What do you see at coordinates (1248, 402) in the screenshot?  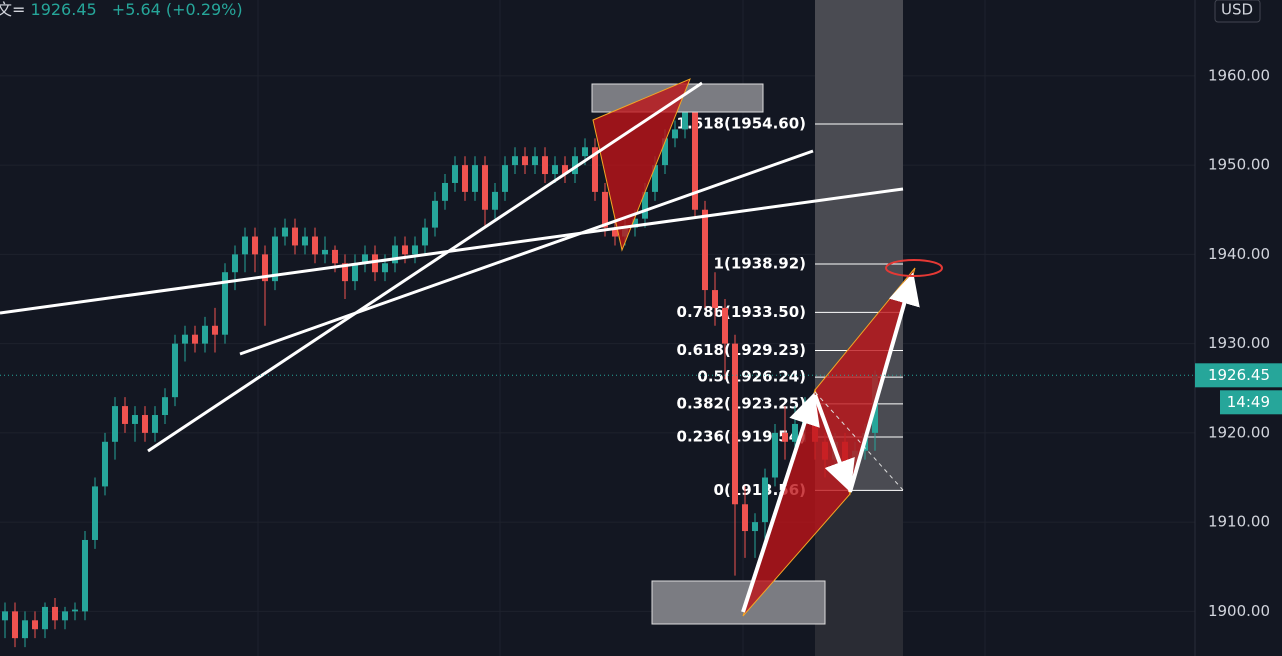 I see `countdown: 14:49` at bounding box center [1248, 402].